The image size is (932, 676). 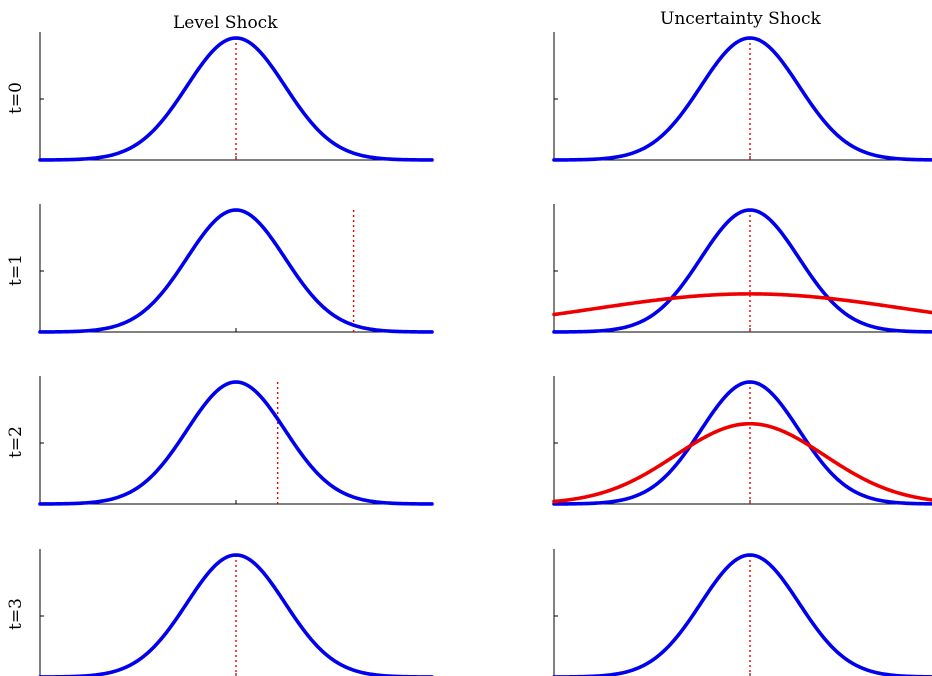 I want to click on panel-level-t3, so click(x=236, y=612).